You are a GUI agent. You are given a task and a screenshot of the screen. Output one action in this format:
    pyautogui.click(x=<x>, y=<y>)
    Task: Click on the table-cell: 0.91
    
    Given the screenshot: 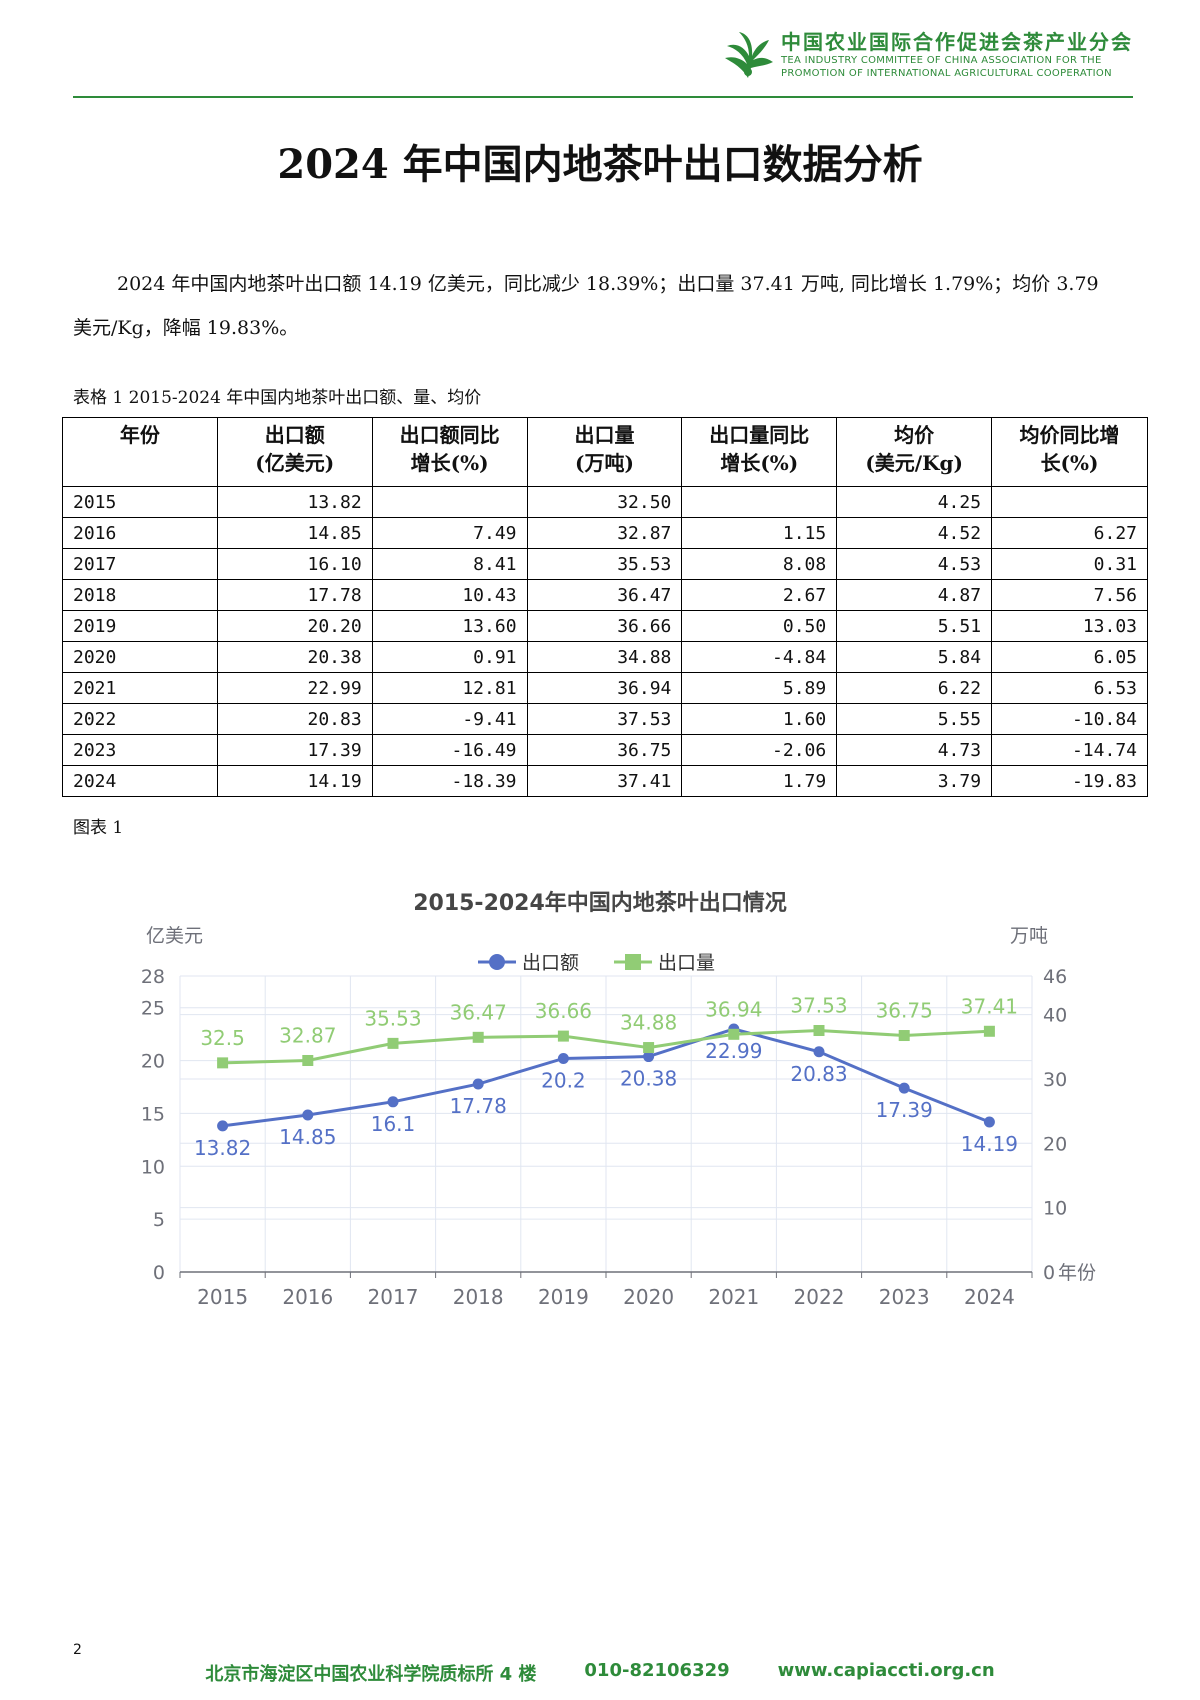 What is the action you would take?
    pyautogui.click(x=449, y=657)
    